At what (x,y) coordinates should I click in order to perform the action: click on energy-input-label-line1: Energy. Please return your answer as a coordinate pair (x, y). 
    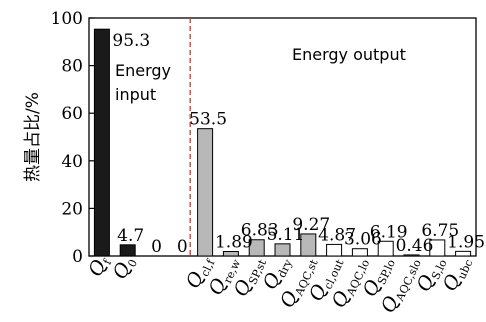
    Looking at the image, I should click on (143, 70).